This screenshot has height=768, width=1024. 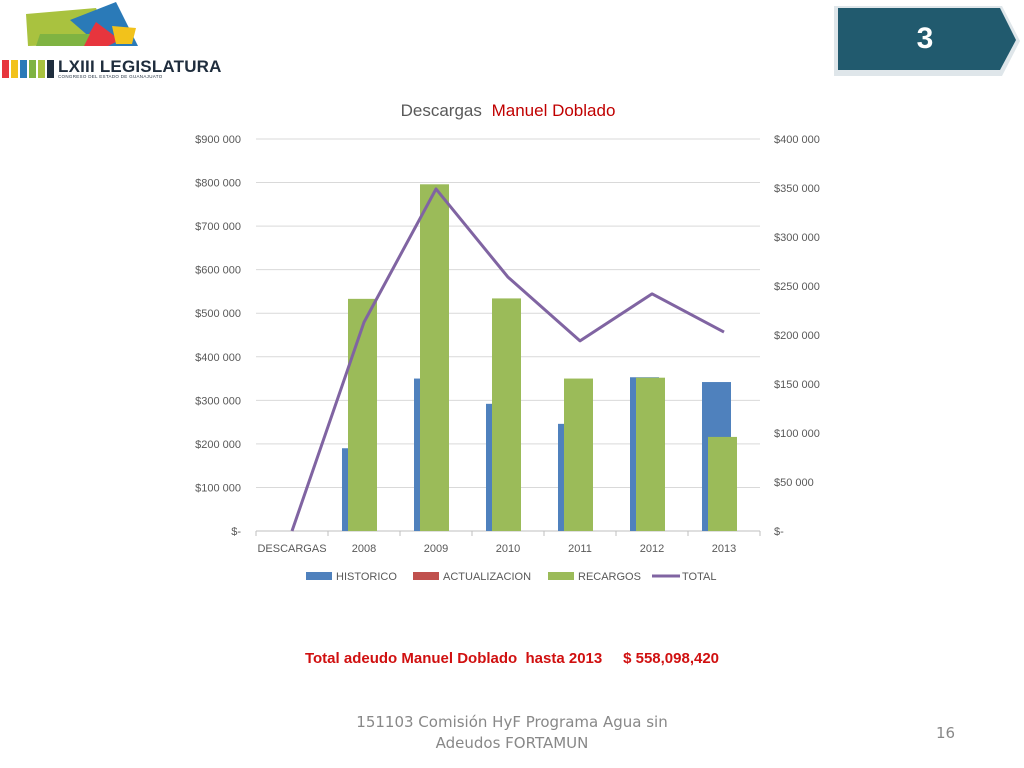 I want to click on y-left-tick-label: $700 000, so click(x=218, y=227).